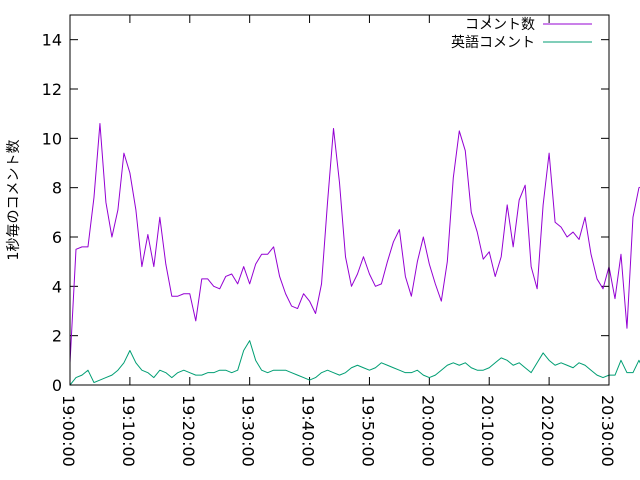 This screenshot has height=480, width=640. What do you see at coordinates (52, 40) in the screenshot?
I see `y-tick-label: 14` at bounding box center [52, 40].